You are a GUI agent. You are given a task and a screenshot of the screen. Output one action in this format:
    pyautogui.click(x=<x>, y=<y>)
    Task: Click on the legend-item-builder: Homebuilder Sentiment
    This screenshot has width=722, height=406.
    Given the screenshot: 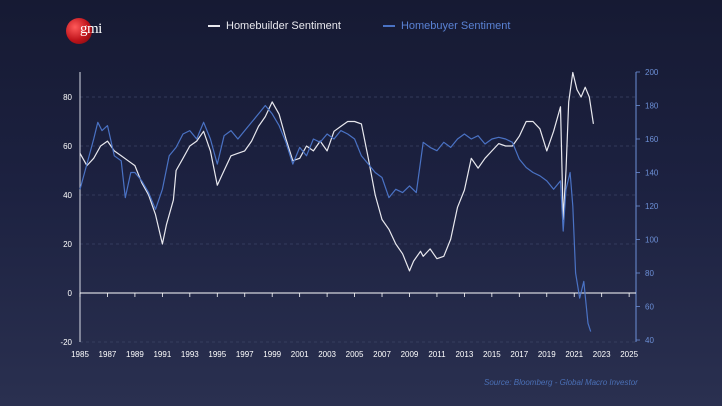 What is the action you would take?
    pyautogui.click(x=274, y=26)
    